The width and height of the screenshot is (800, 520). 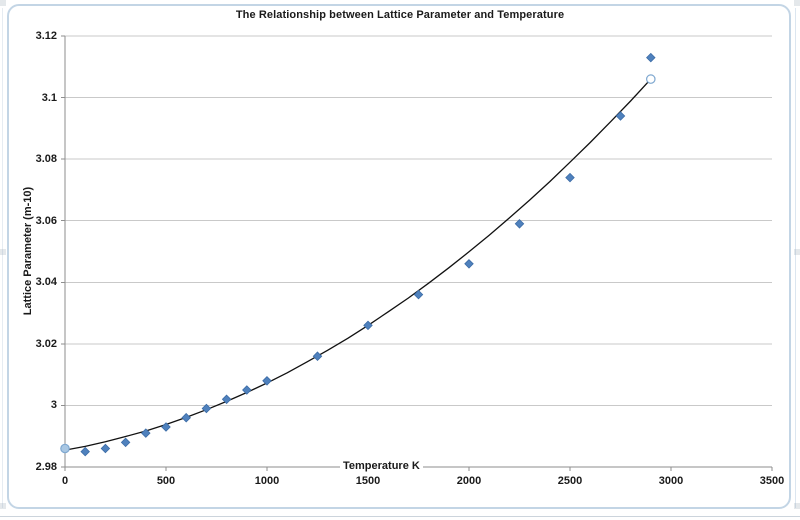 What do you see at coordinates (46, 159) in the screenshot?
I see `y-tick-label: 3.08` at bounding box center [46, 159].